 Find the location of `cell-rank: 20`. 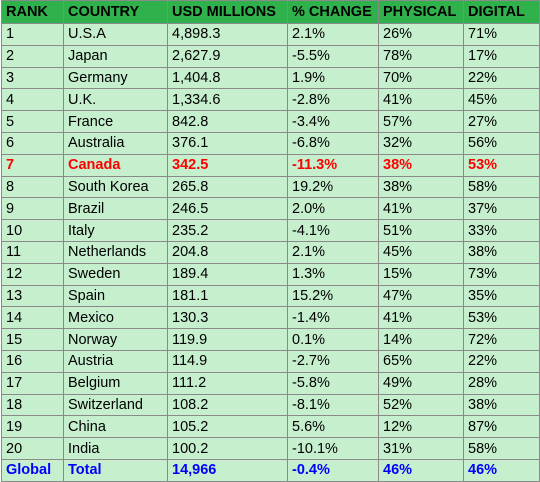

cell-rank: 20 is located at coordinates (32, 448).